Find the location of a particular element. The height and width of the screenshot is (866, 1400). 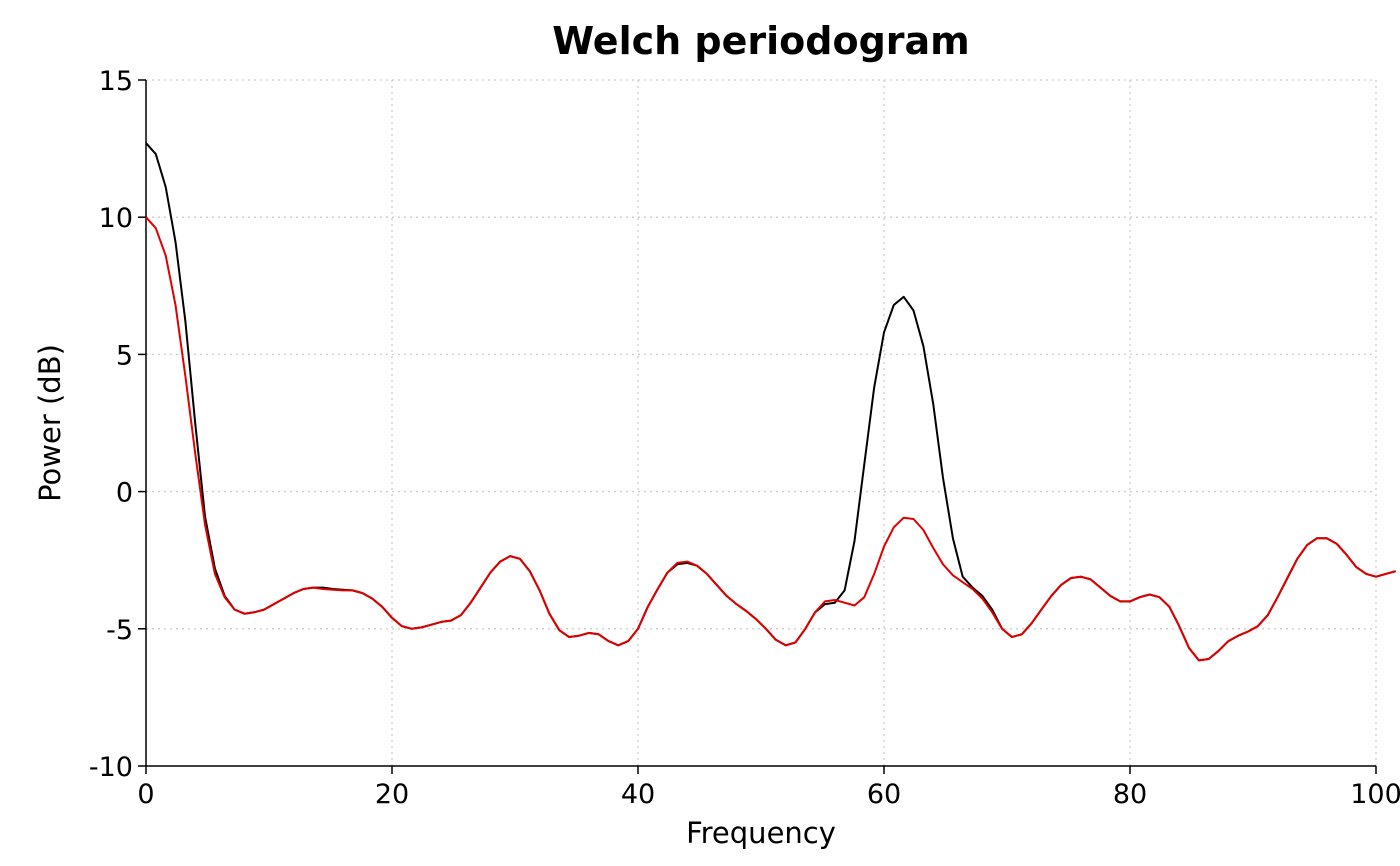

y-tick-label: -5 is located at coordinates (119, 630).